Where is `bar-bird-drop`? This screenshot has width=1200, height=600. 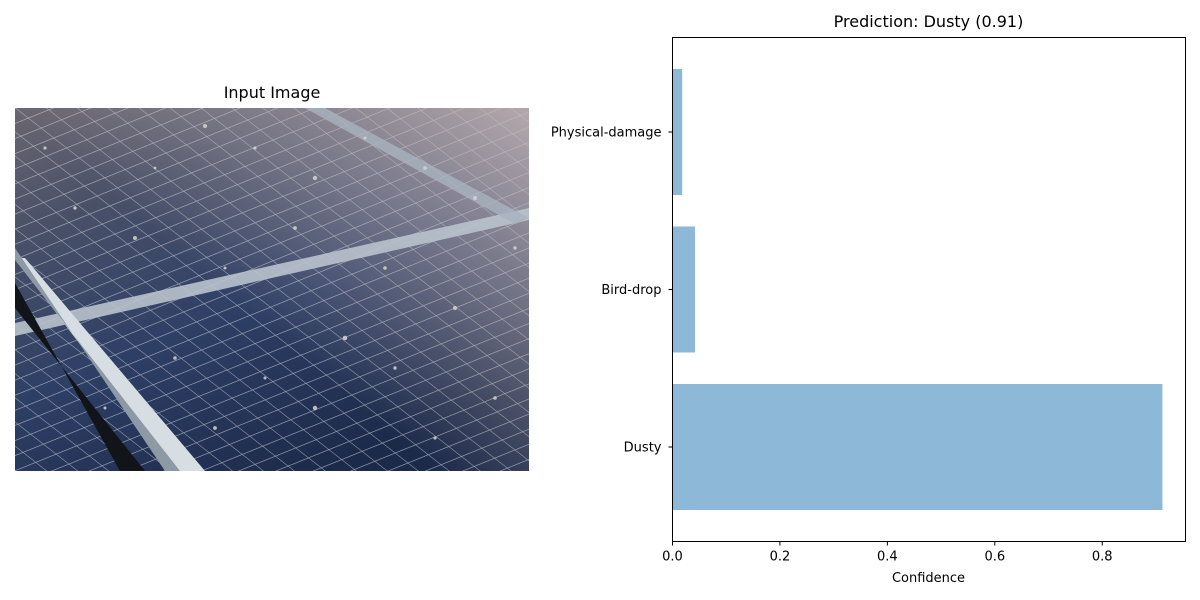
bar-bird-drop is located at coordinates (684, 289).